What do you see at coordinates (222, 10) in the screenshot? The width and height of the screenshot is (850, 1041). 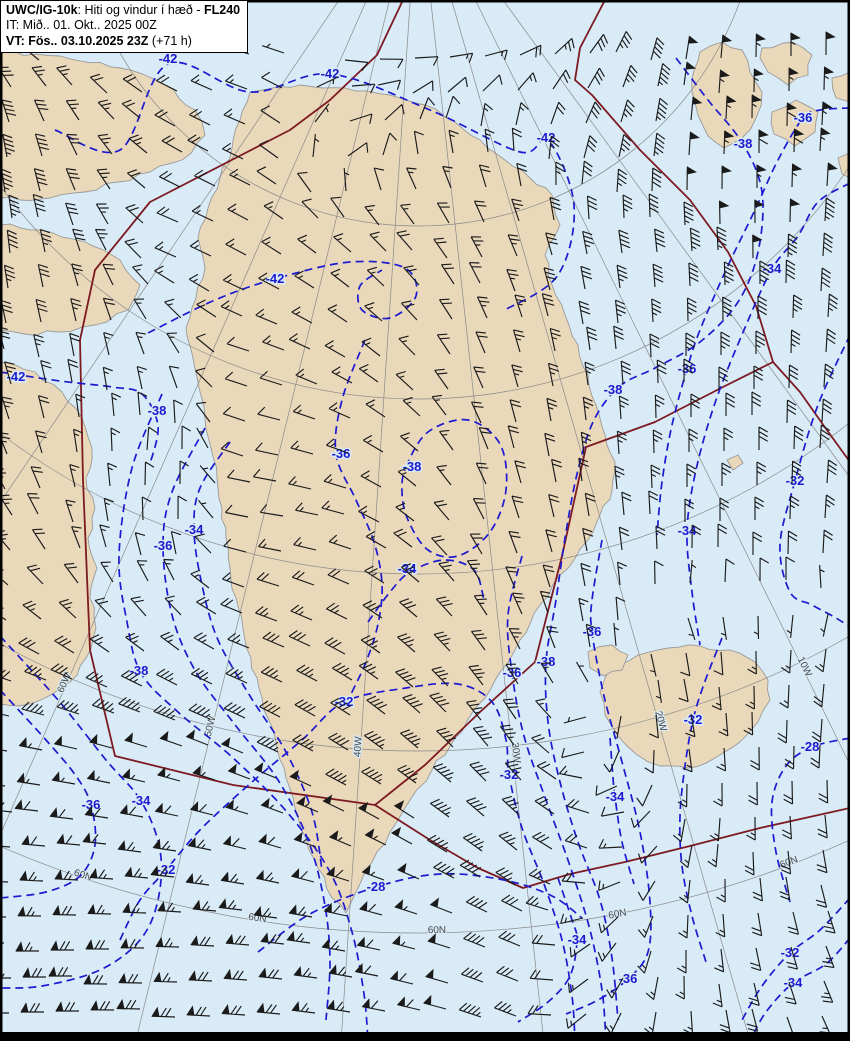 I see `flight-level: FL240` at bounding box center [222, 10].